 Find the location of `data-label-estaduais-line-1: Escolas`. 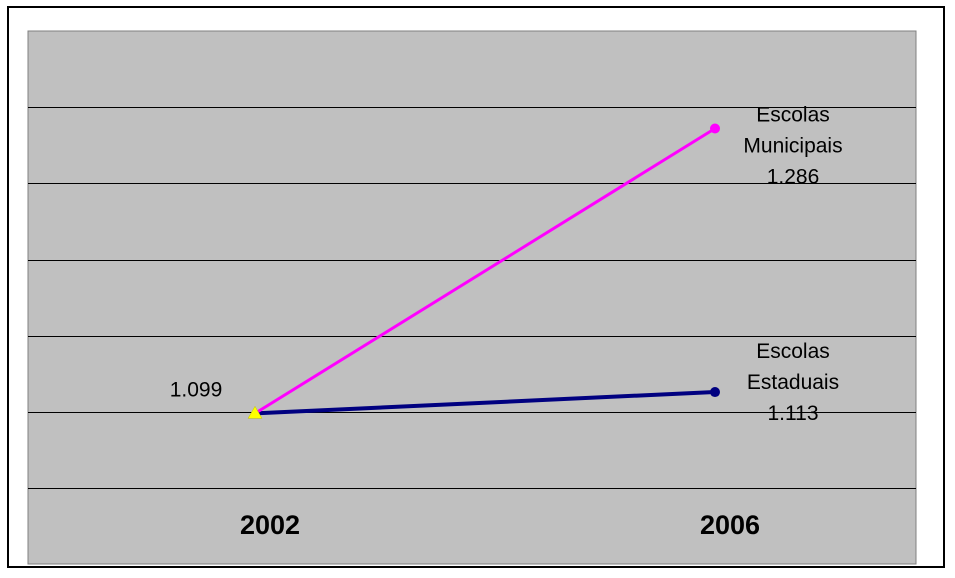

data-label-estaduais-line-1: Escolas is located at coordinates (793, 351).